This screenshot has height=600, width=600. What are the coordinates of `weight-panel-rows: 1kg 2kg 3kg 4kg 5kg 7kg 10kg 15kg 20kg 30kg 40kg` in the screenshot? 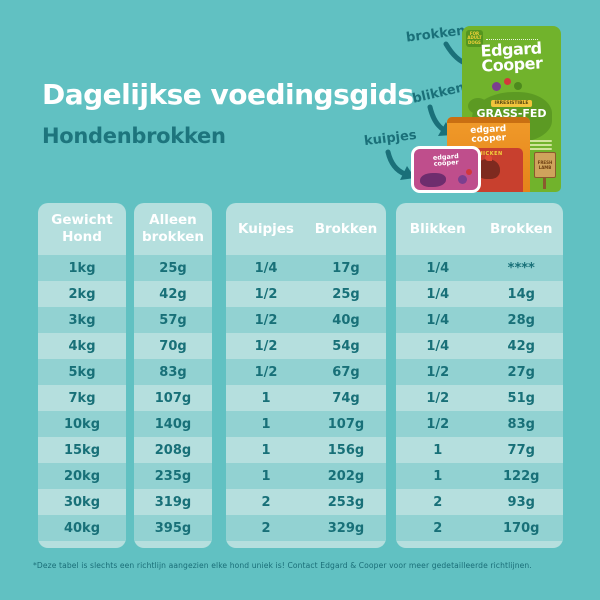 It's located at (82, 398).